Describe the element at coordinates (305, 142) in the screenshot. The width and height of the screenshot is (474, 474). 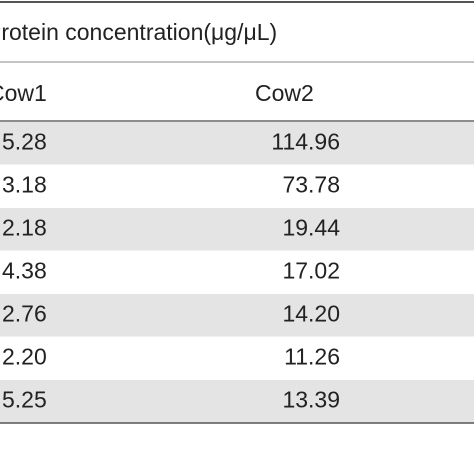
I see `cell: 114.96` at that location.